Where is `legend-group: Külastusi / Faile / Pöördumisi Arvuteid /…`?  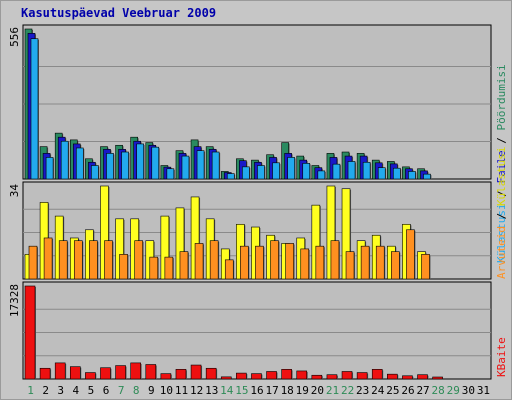
legend-group: Külastusi / Faile / Pöördumisi Arvuteid /… is located at coordinates (501, 220).